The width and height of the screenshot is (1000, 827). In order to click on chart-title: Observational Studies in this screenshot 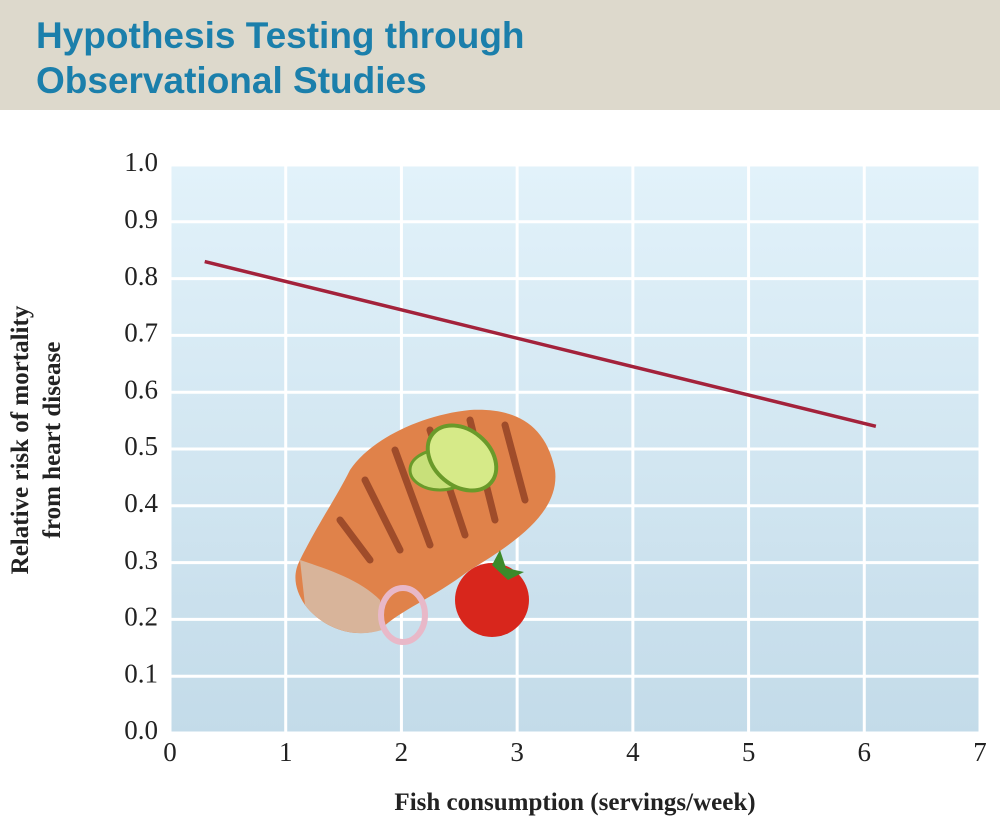, I will do `click(231, 80)`.